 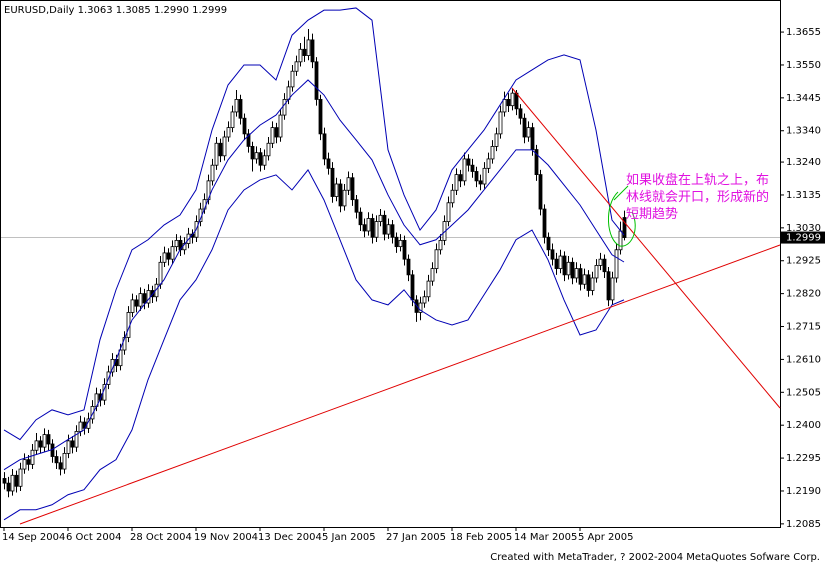 I want to click on x-tick-label: 18 Feb 2005, so click(x=481, y=537).